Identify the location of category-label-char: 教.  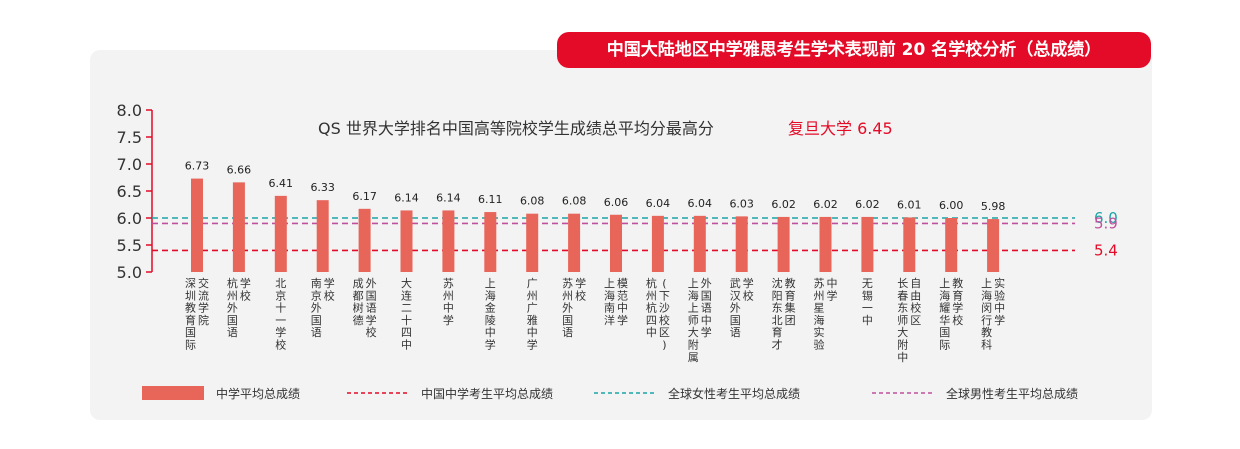
(190, 308).